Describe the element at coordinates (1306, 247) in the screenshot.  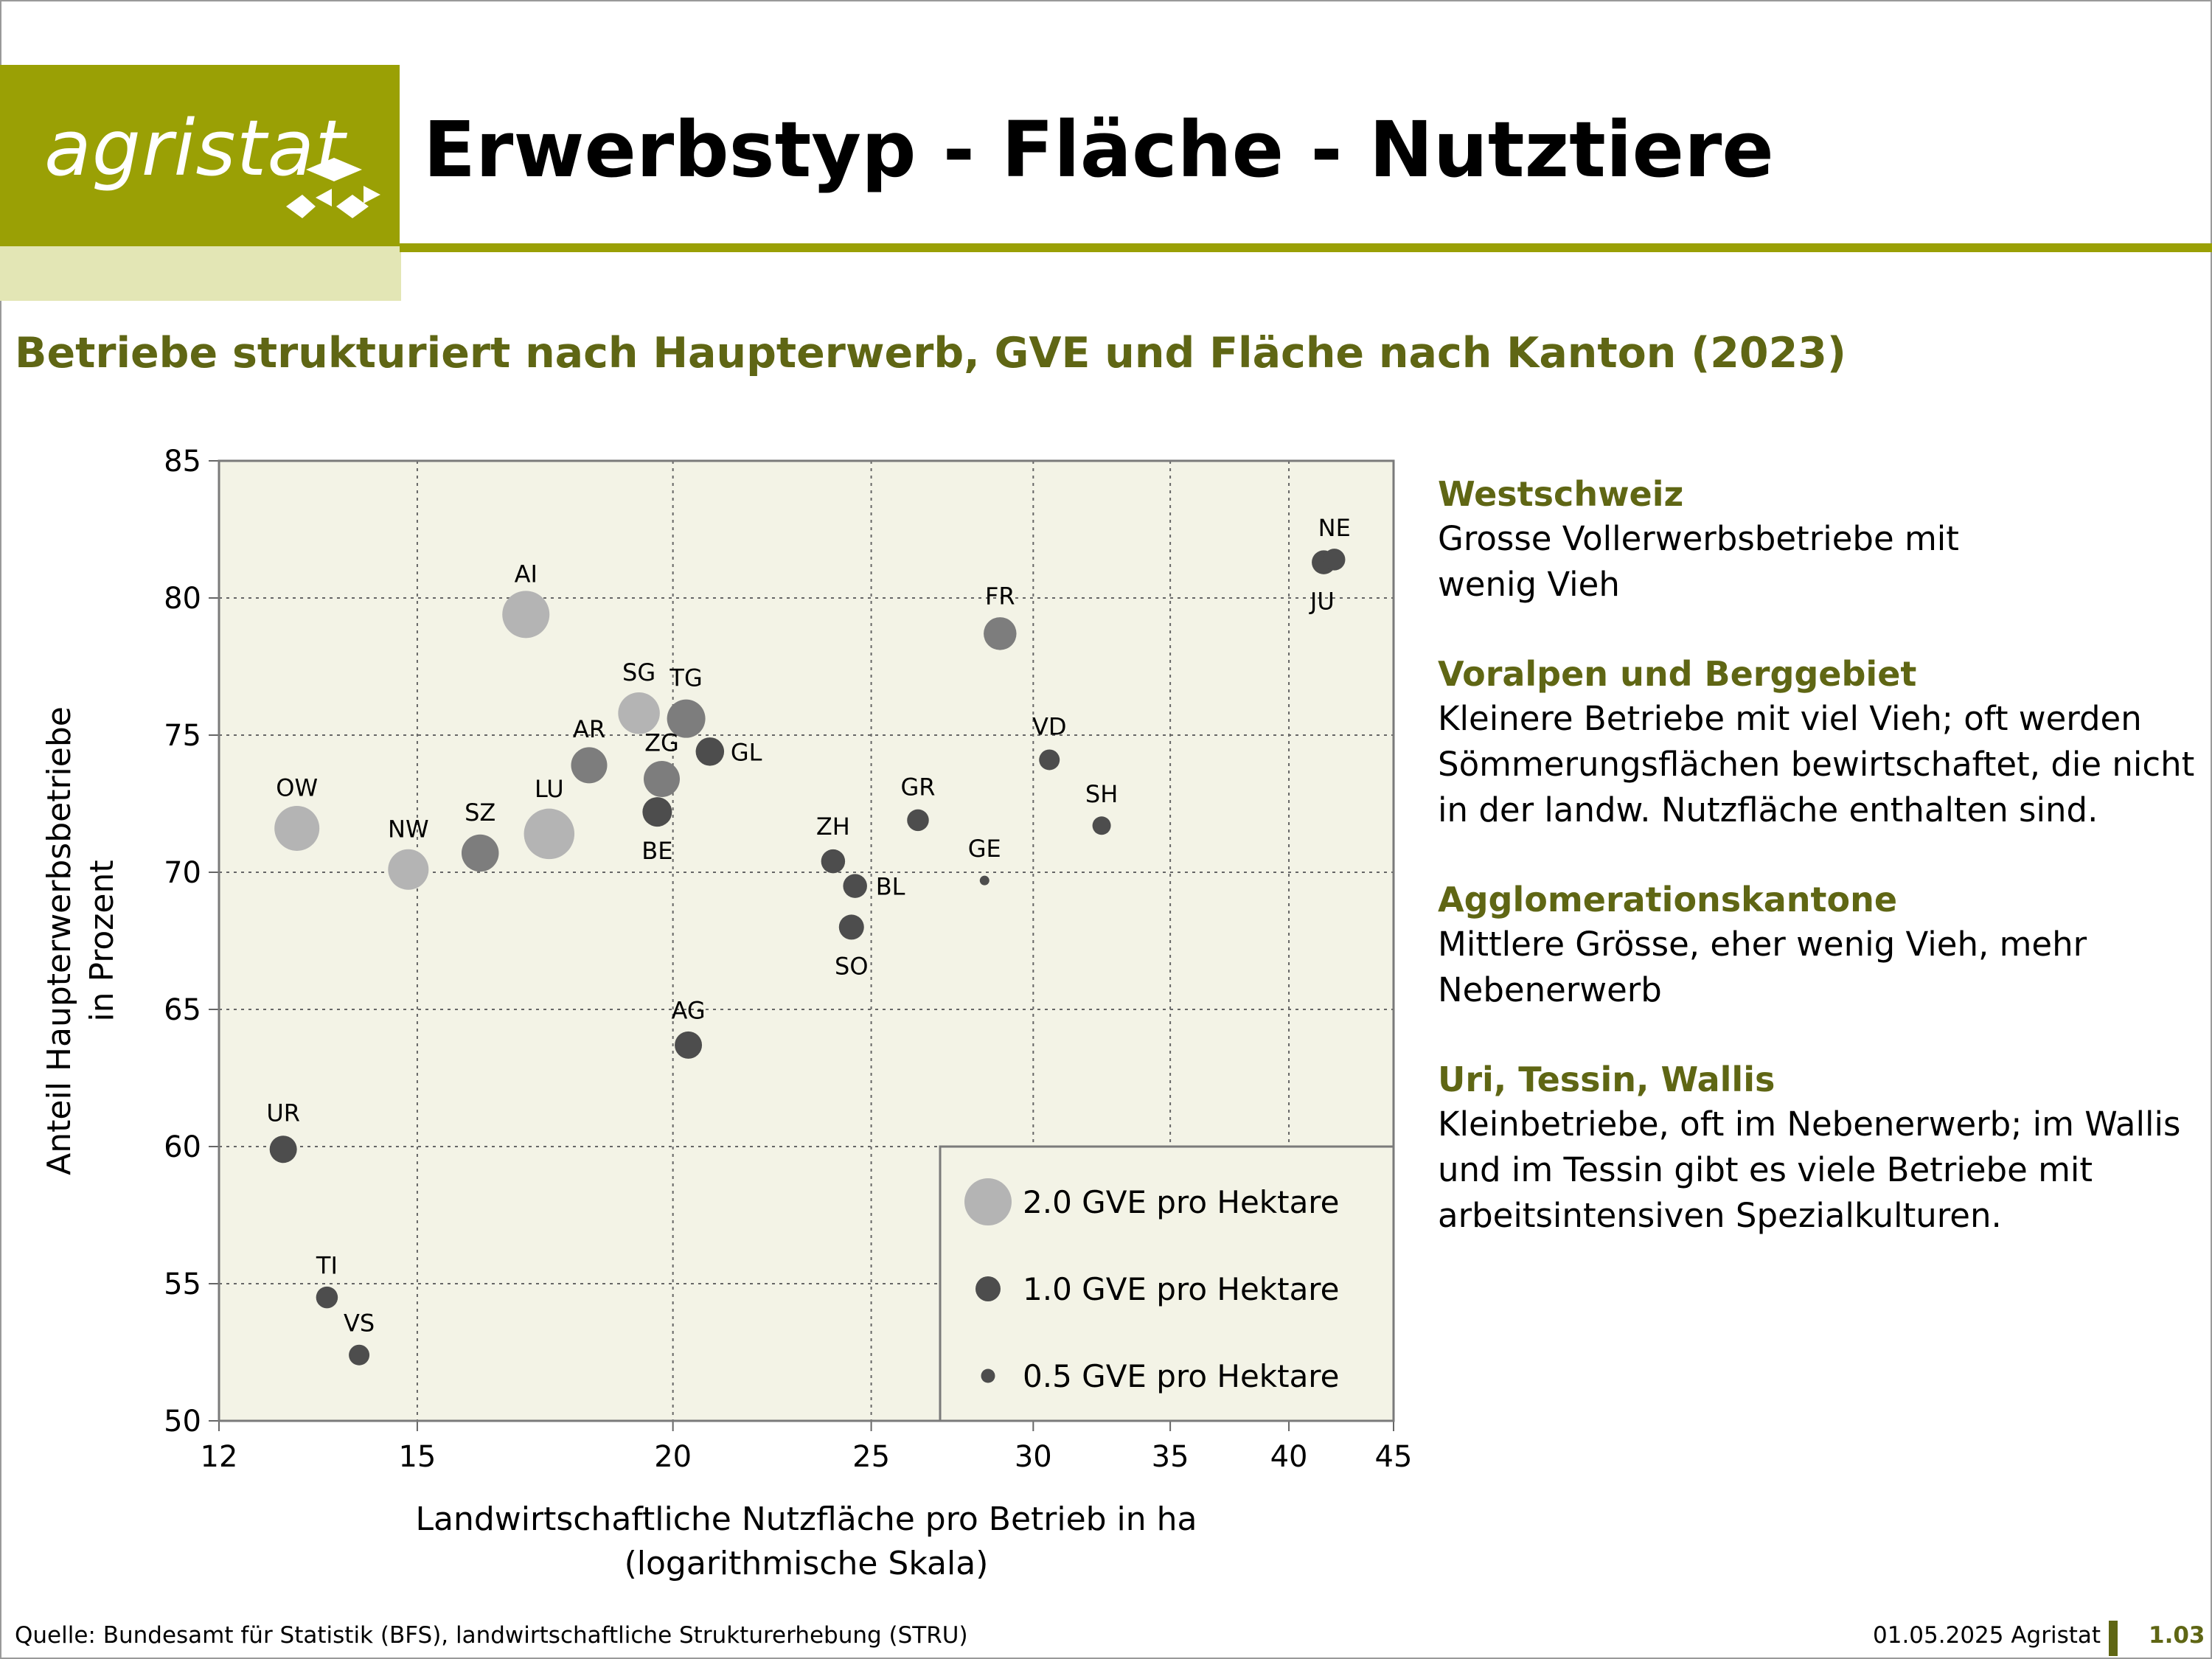
I see `header-rule` at that location.